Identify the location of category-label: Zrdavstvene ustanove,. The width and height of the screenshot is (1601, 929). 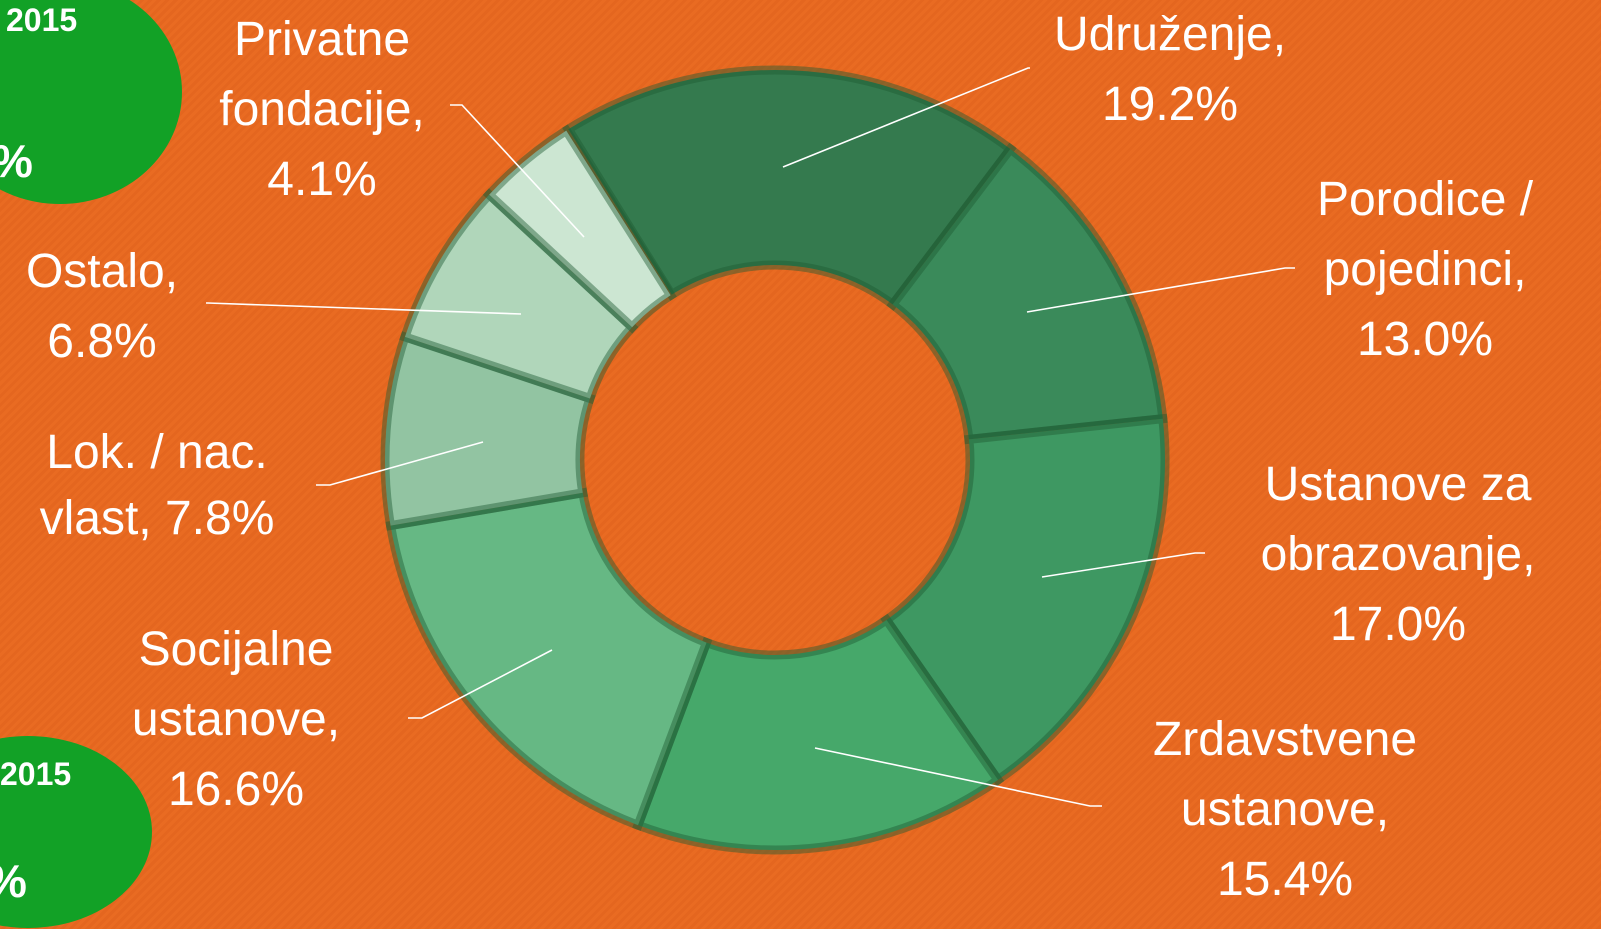
(1285, 774).